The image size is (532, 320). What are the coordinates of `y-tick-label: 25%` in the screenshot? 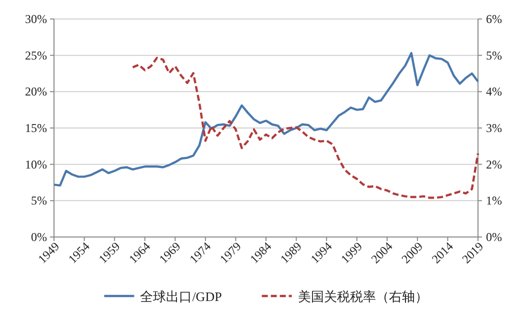 It's located at (36, 55).